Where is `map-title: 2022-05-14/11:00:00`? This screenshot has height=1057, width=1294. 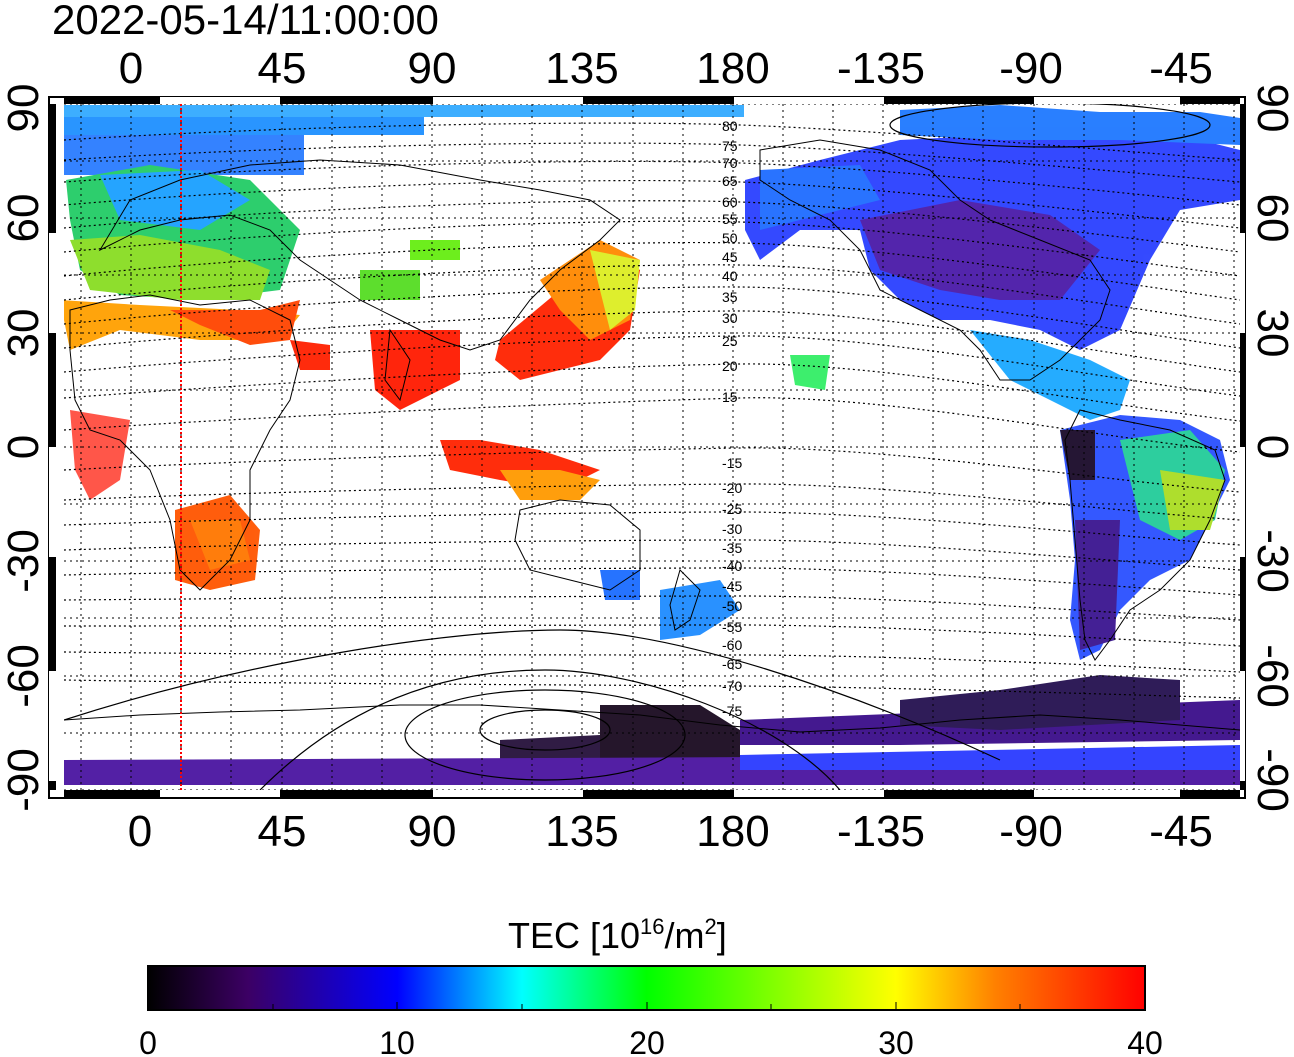 map-title: 2022-05-14/11:00:00 is located at coordinates (245, 21).